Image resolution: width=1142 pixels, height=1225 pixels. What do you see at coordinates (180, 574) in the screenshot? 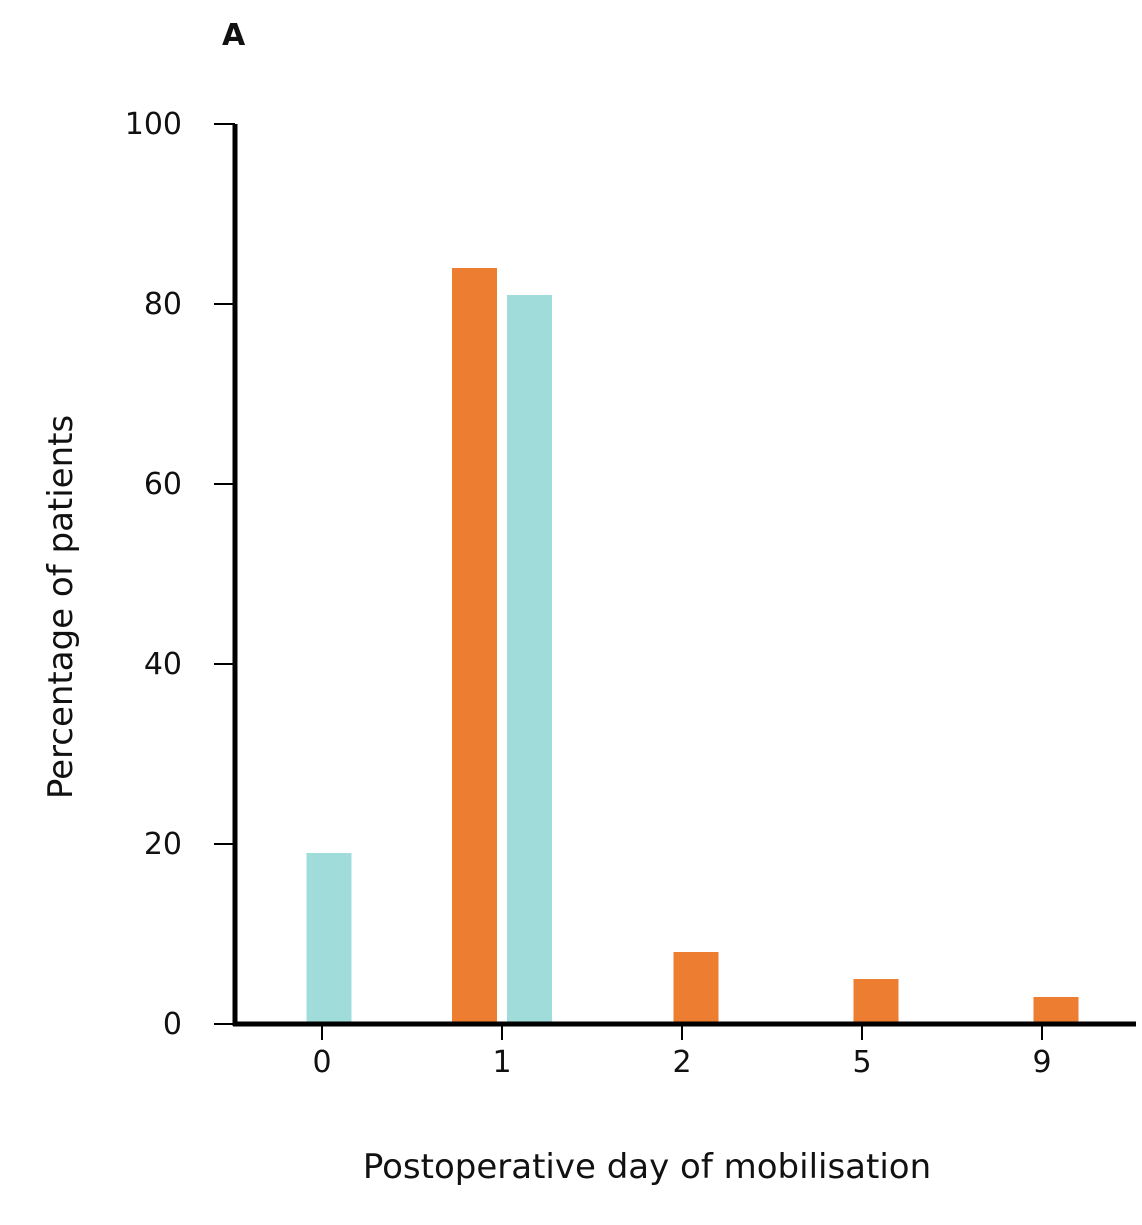
I see `y-axis-ticks: 0 20 40 60 80 100` at bounding box center [180, 574].